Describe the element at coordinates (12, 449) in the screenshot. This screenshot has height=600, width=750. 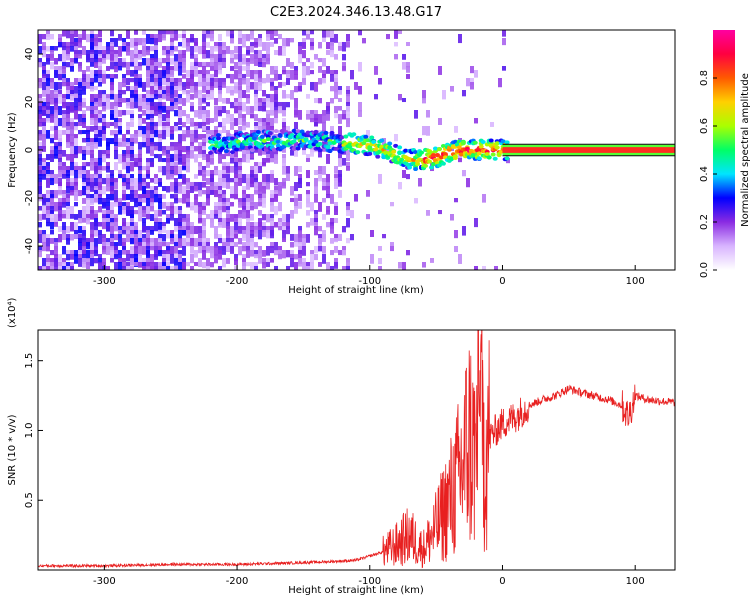
I see `snr-y-label: SNR (10 * v/v)` at that location.